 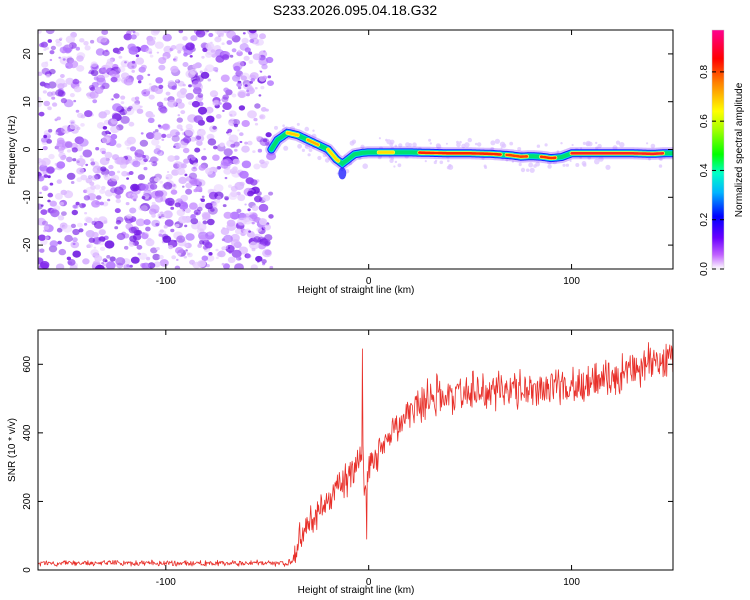 I want to click on ridge-dip-blob, so click(x=342, y=173).